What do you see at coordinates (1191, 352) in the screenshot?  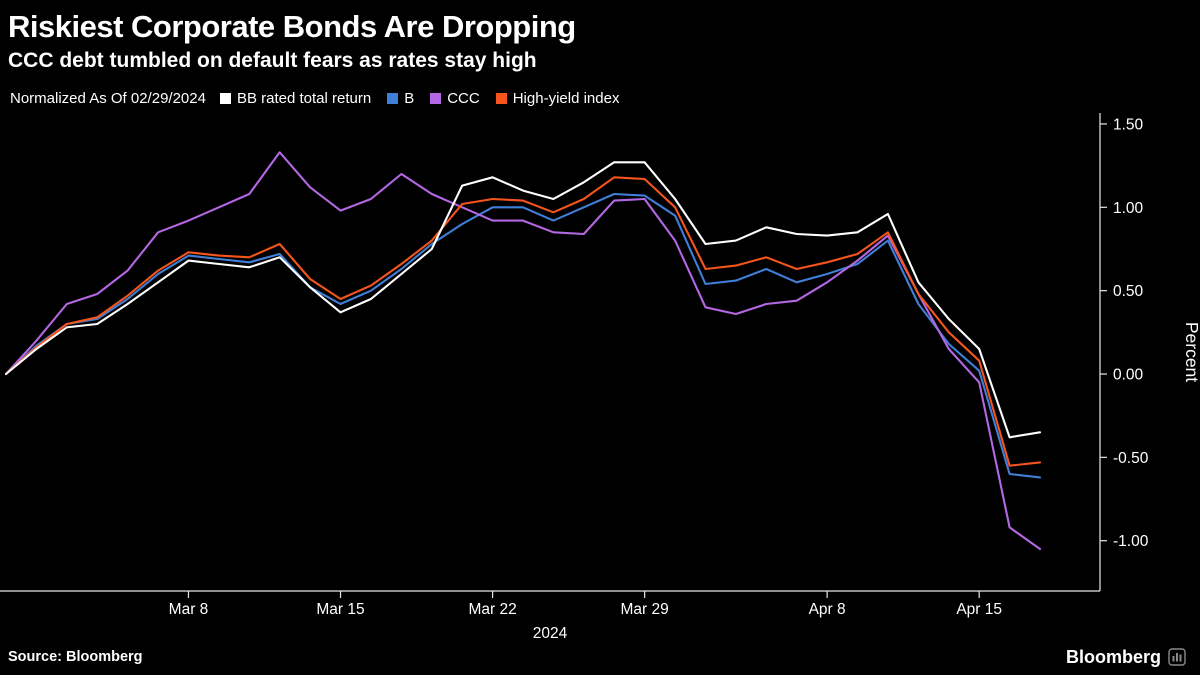 I see `svg-text: Percent` at bounding box center [1191, 352].